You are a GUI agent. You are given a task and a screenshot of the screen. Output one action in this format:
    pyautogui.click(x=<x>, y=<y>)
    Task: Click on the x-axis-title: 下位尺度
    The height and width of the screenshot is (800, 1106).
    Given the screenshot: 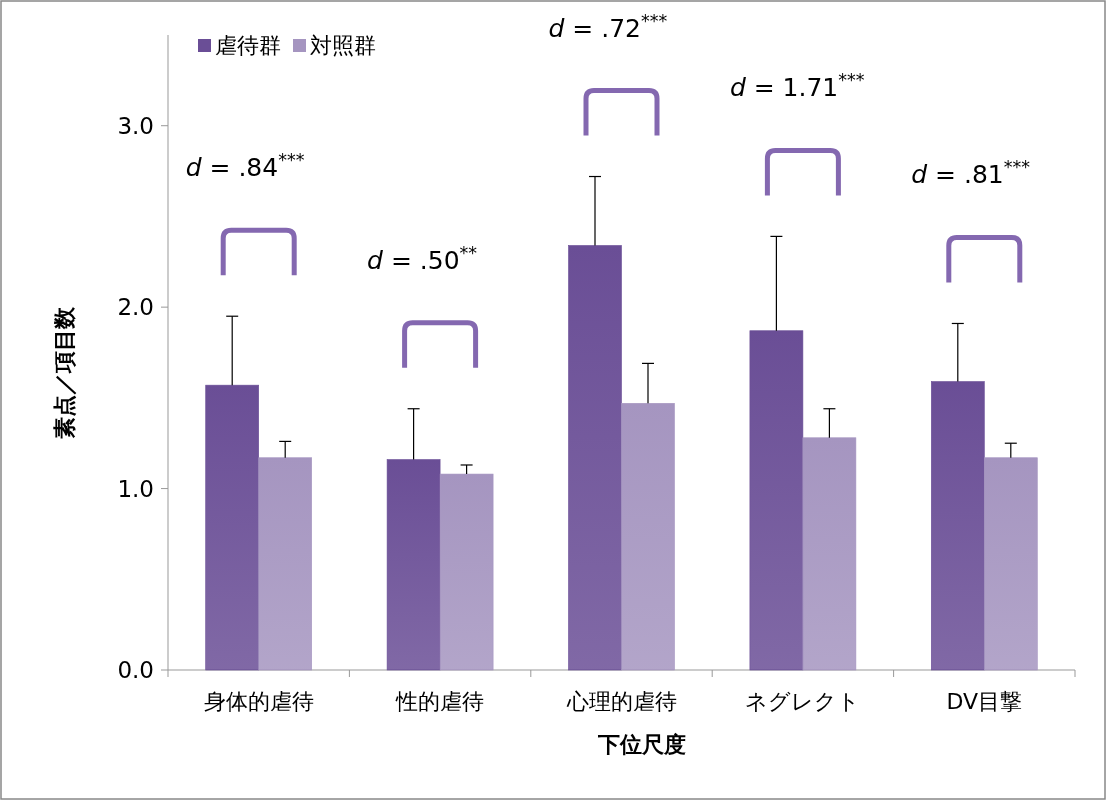 What is the action you would take?
    pyautogui.click(x=641, y=744)
    